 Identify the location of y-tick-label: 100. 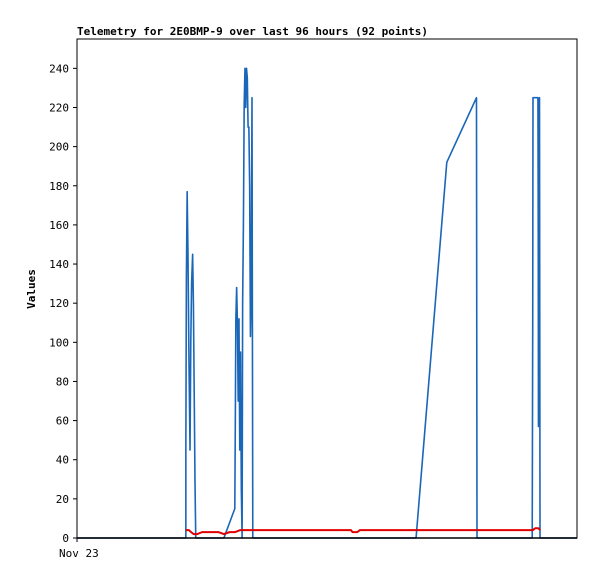
(59, 342).